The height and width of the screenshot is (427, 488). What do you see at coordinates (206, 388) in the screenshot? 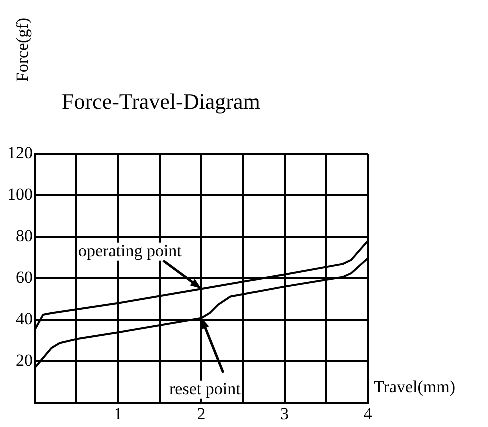
I see `annotation: reset point` at bounding box center [206, 388].